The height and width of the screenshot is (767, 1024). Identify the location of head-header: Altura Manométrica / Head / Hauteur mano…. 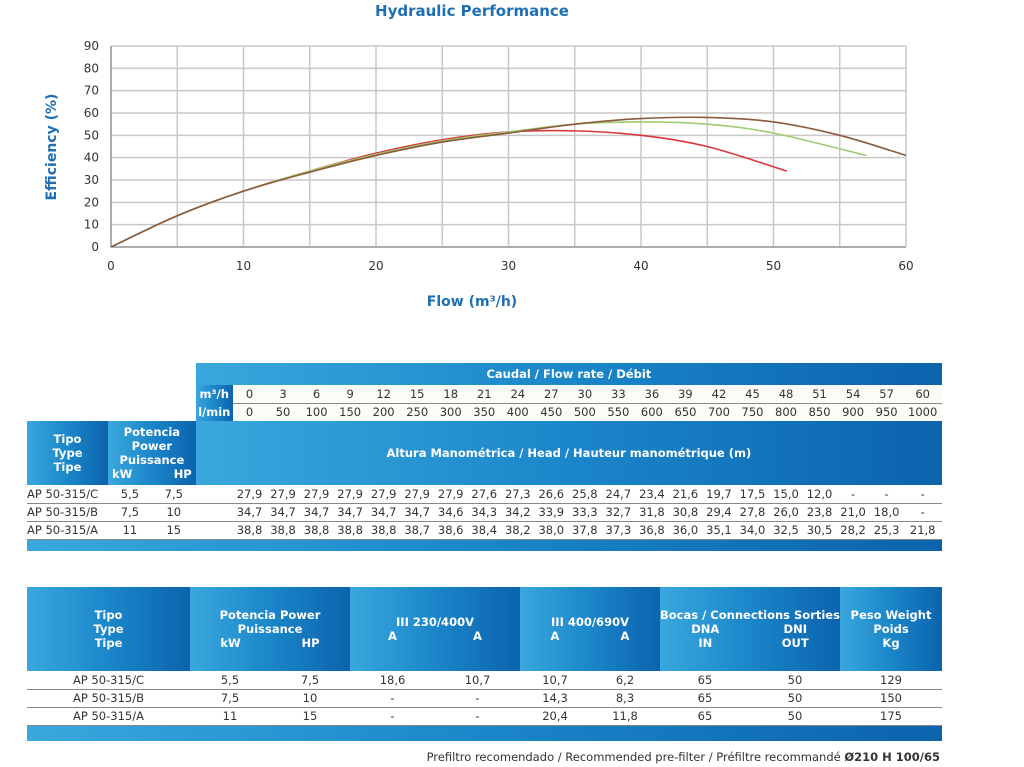
(568, 453).